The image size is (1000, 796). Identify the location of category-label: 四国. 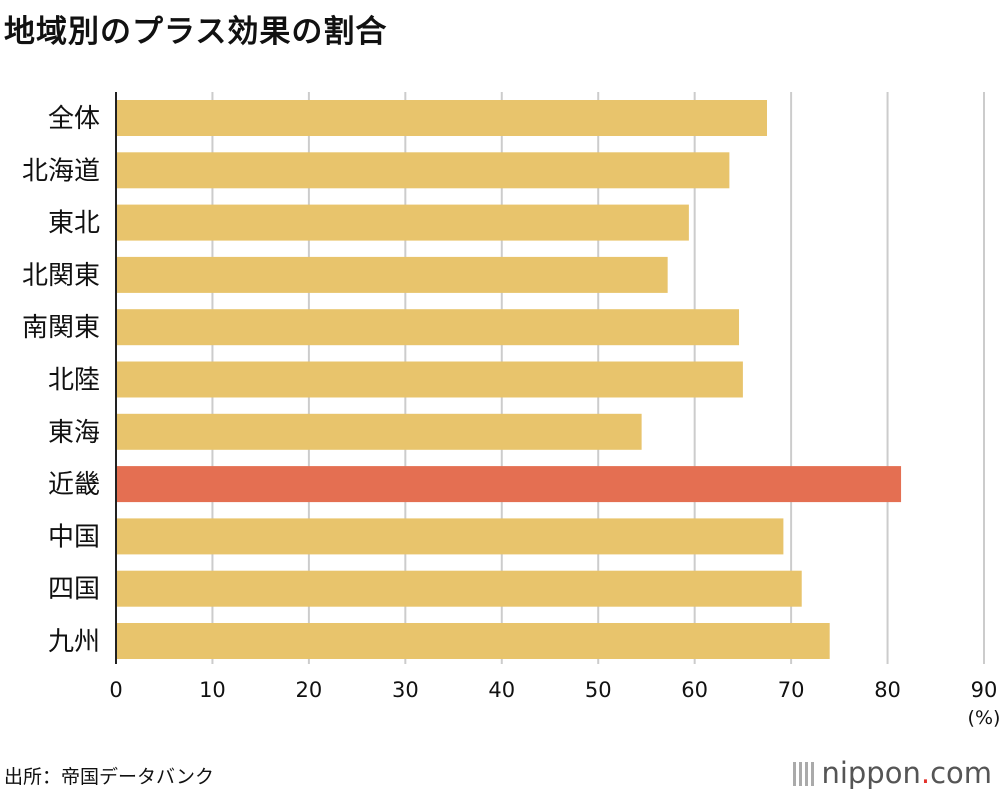
(74, 590).